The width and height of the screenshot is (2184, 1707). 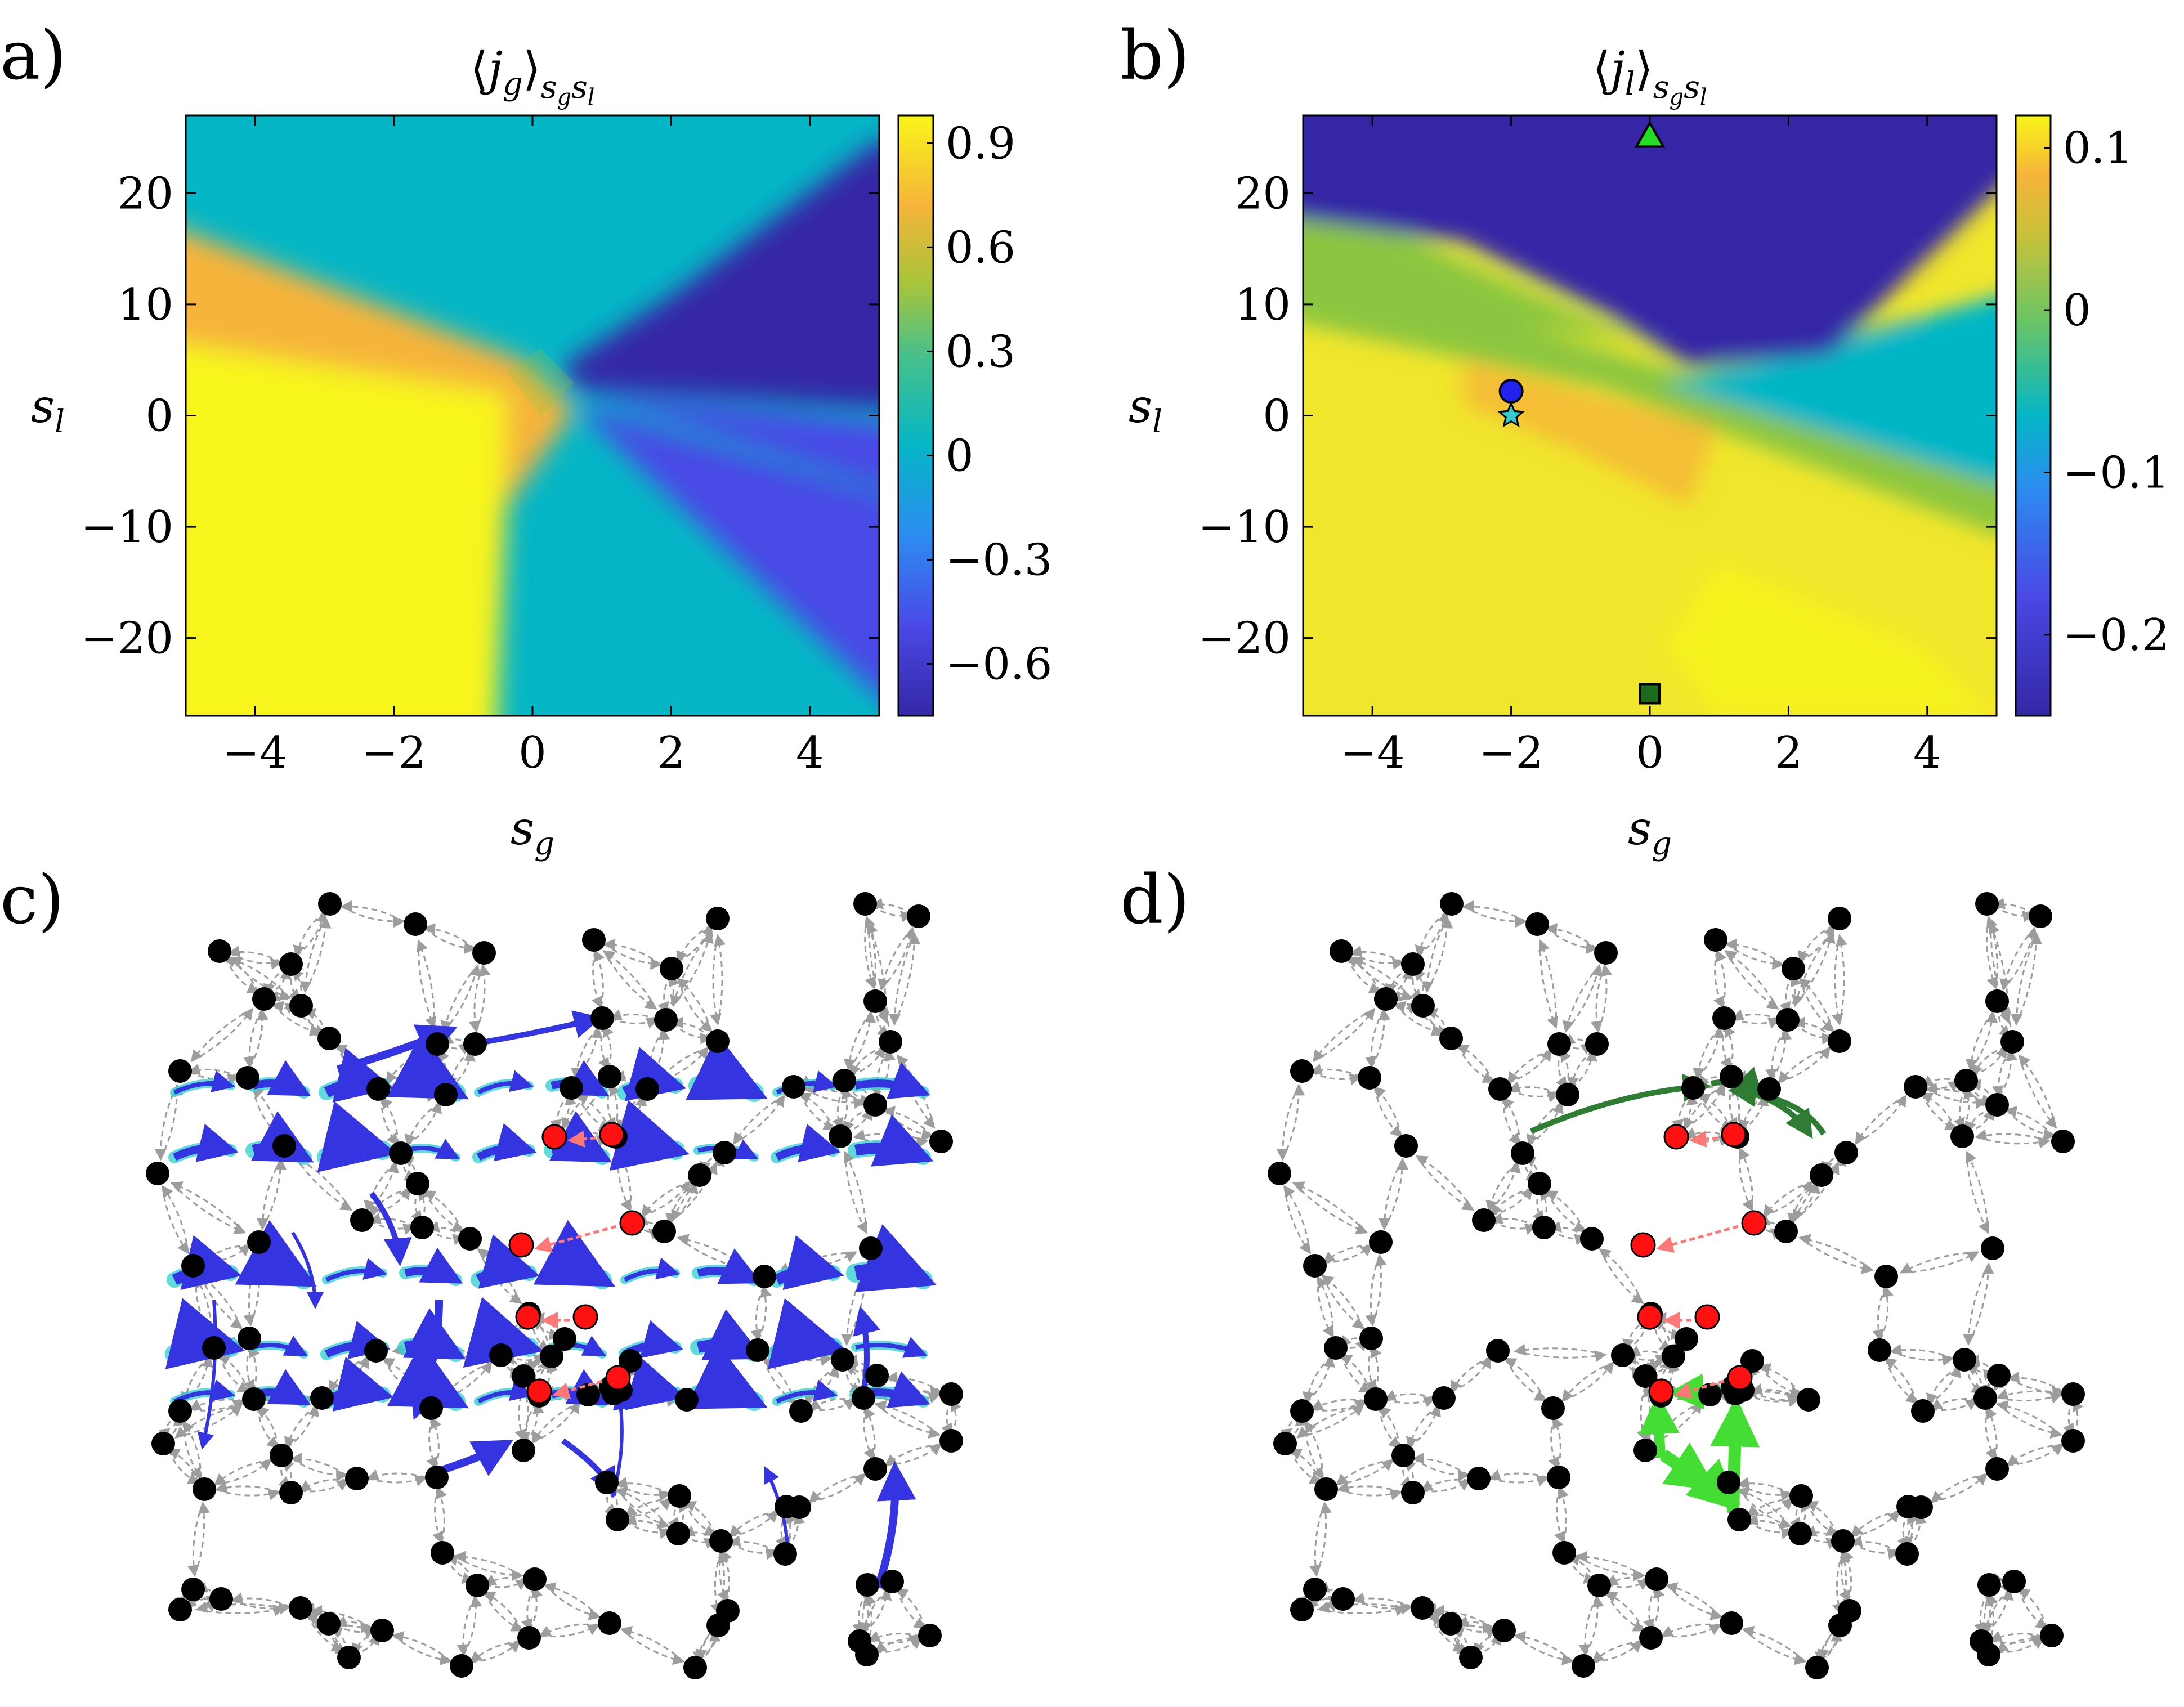 I want to click on colorbar-tick-label: −0.6, so click(x=999, y=664).